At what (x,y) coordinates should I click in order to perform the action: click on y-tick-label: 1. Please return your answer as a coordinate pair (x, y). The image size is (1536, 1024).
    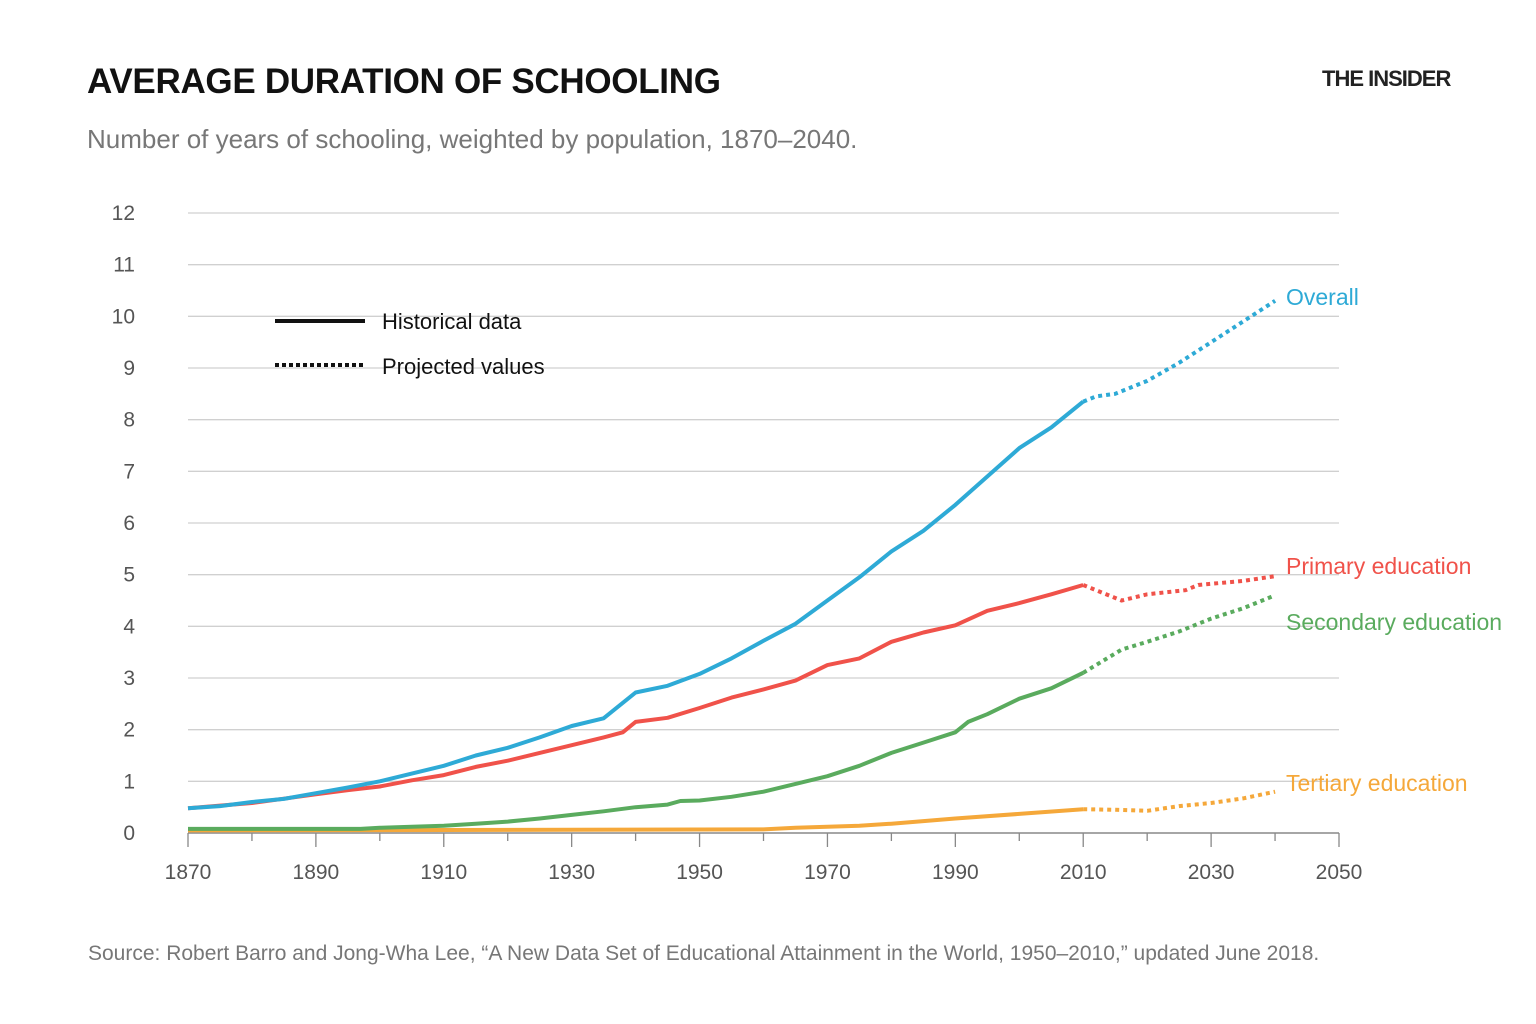
    Looking at the image, I should click on (129, 781).